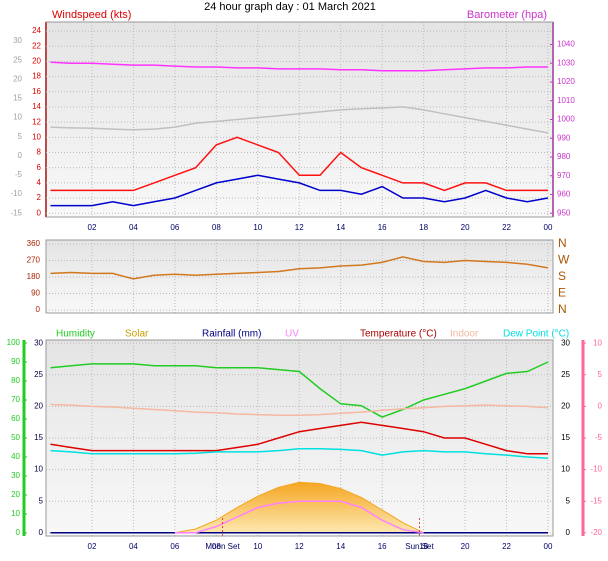  I want to click on y2-tick-label: 10, so click(597, 342).